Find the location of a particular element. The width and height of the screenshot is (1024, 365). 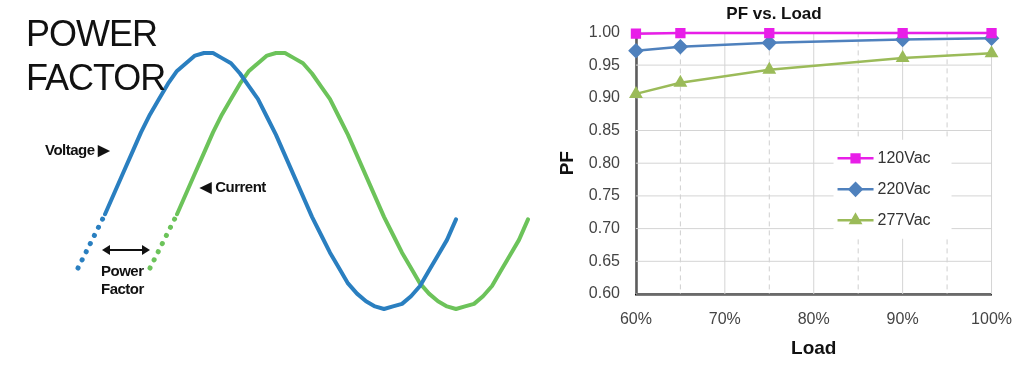

y-tick-label: 0.80 is located at coordinates (604, 162).